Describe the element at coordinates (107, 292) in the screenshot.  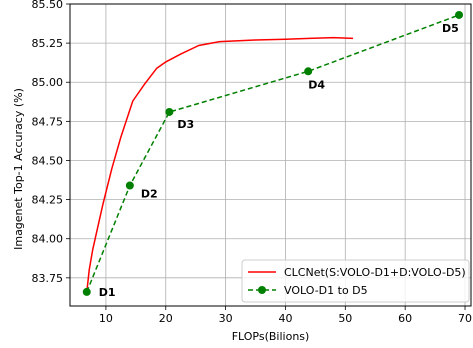
I see `point-label: D1` at that location.